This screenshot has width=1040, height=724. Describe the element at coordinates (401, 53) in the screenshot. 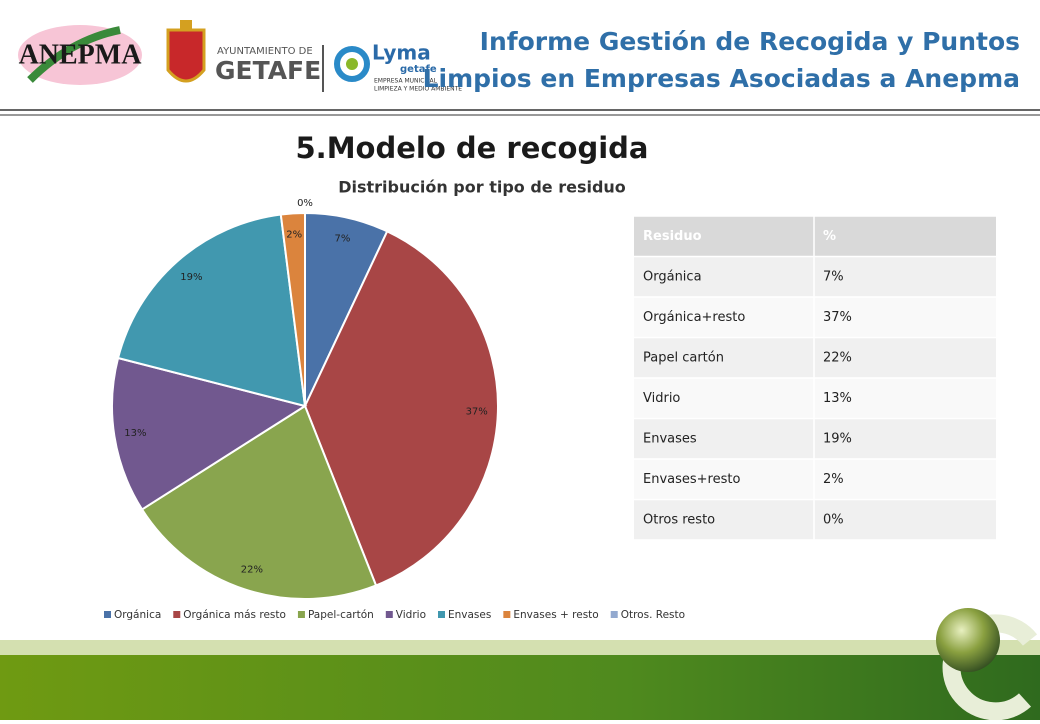

I see `logo-text: Lyma` at that location.